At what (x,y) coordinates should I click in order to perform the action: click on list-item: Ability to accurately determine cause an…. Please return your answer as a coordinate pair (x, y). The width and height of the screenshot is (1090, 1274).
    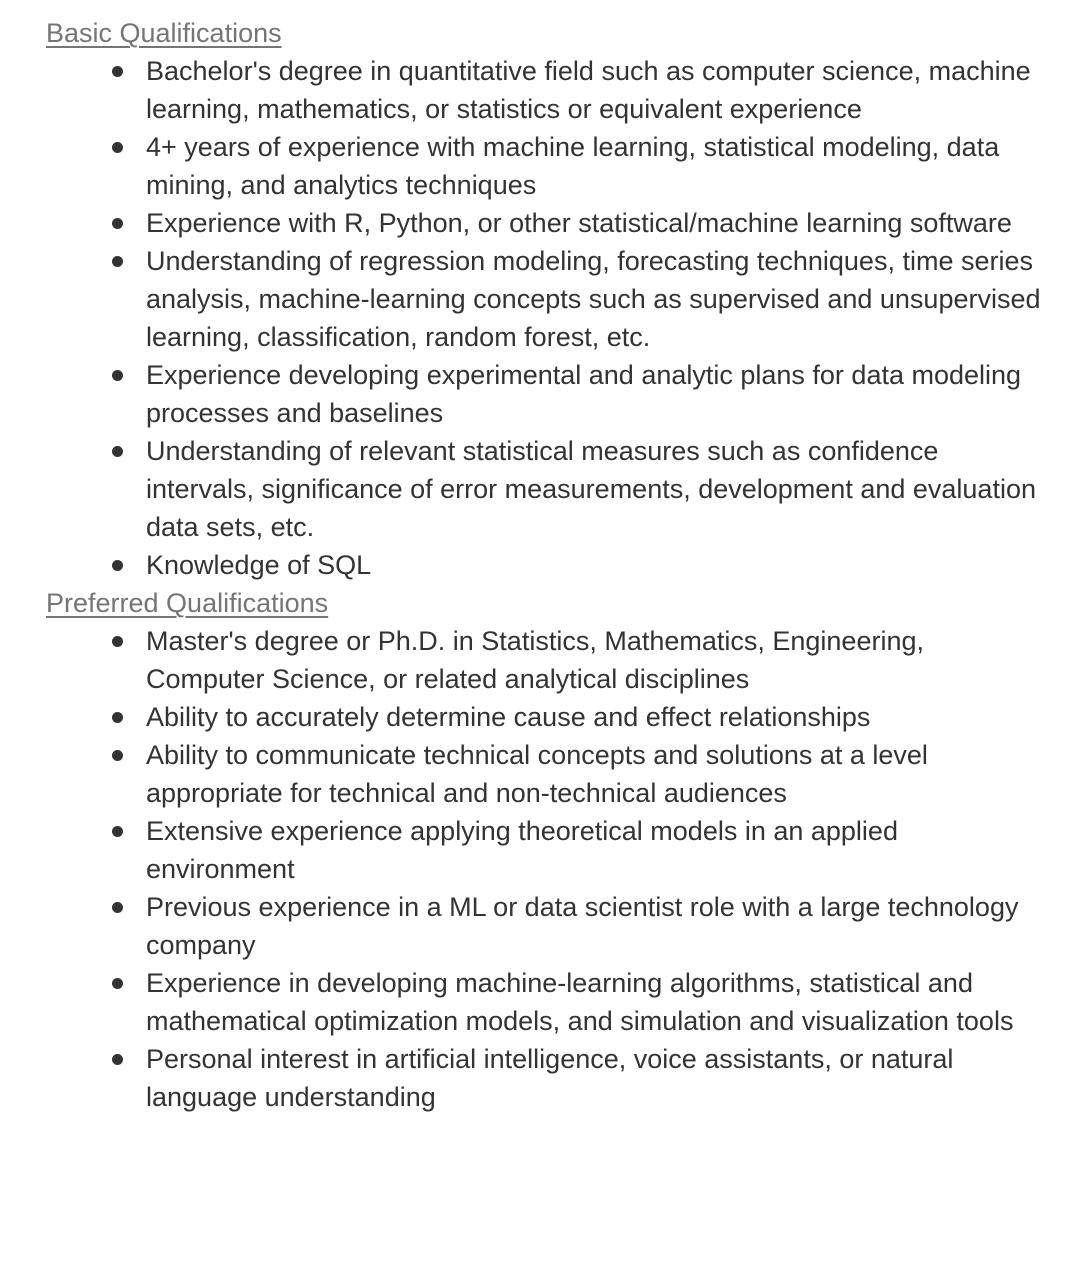
    Looking at the image, I should click on (579, 717).